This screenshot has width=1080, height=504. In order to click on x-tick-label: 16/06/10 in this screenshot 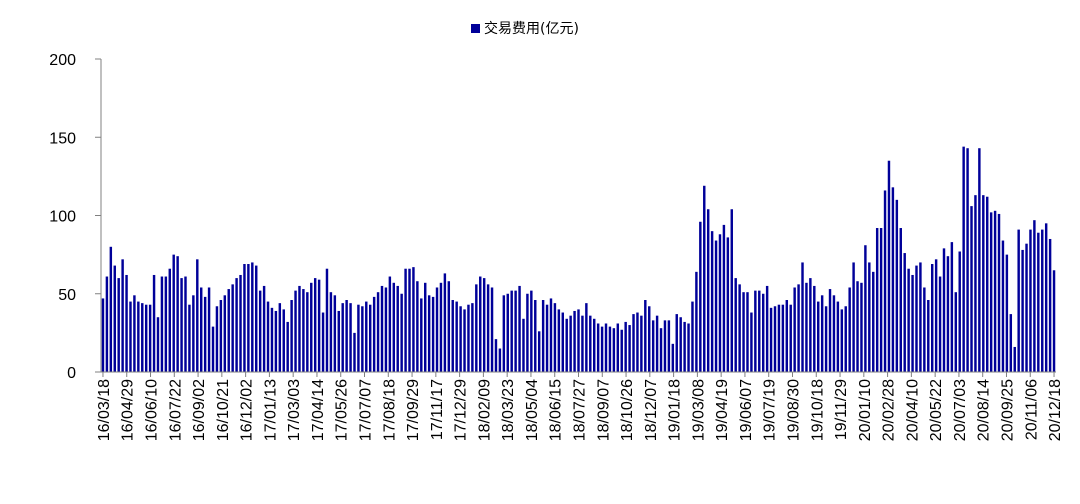, I will do `click(152, 410)`.